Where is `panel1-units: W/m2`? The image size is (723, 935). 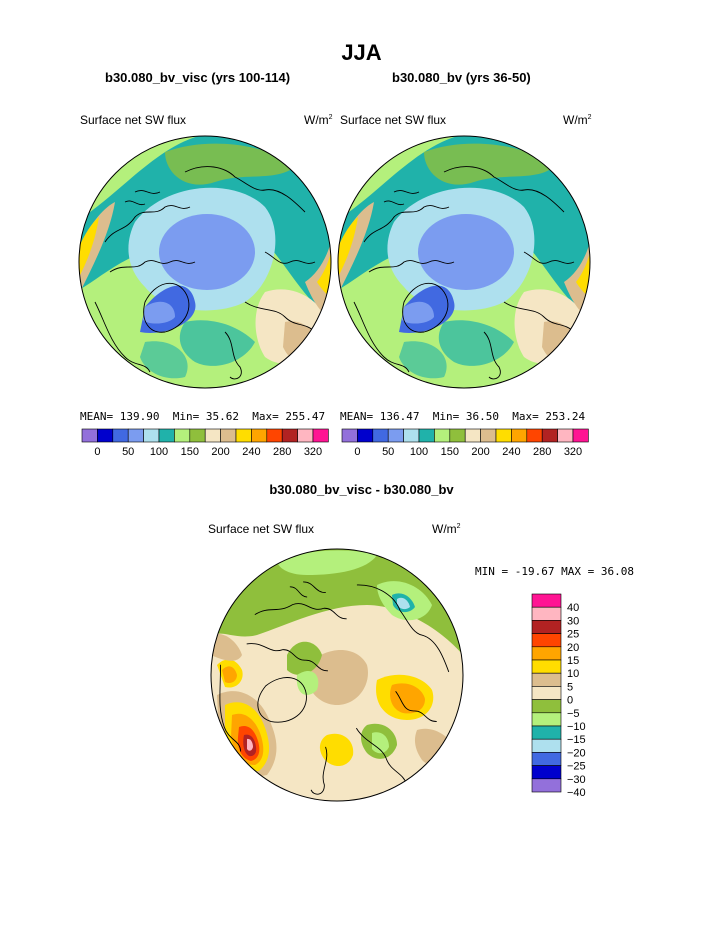 panel1-units: W/m2 is located at coordinates (318, 120).